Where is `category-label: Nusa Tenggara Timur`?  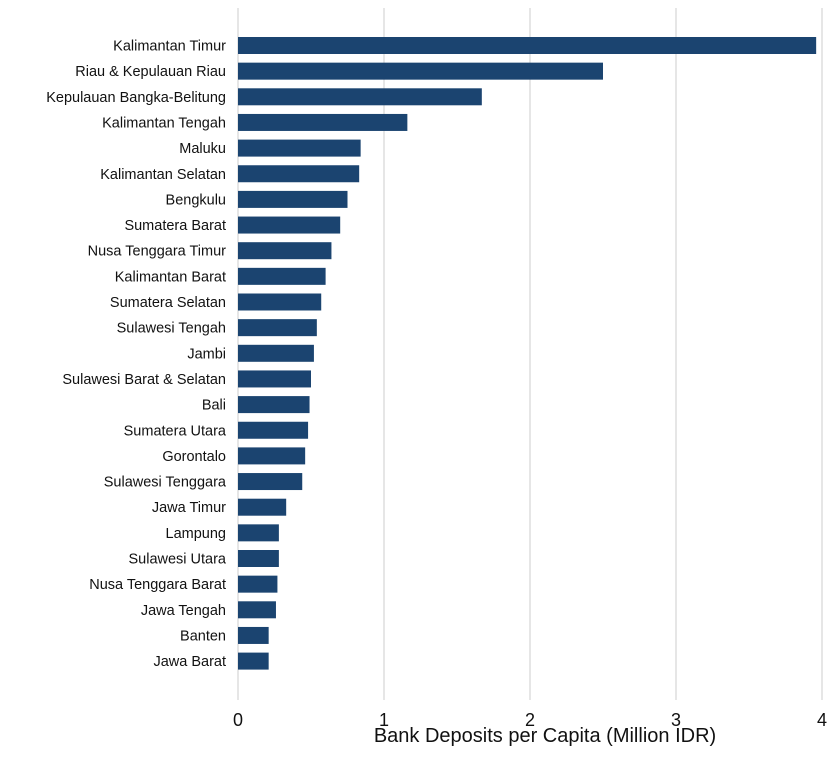 category-label: Nusa Tenggara Timur is located at coordinates (157, 252).